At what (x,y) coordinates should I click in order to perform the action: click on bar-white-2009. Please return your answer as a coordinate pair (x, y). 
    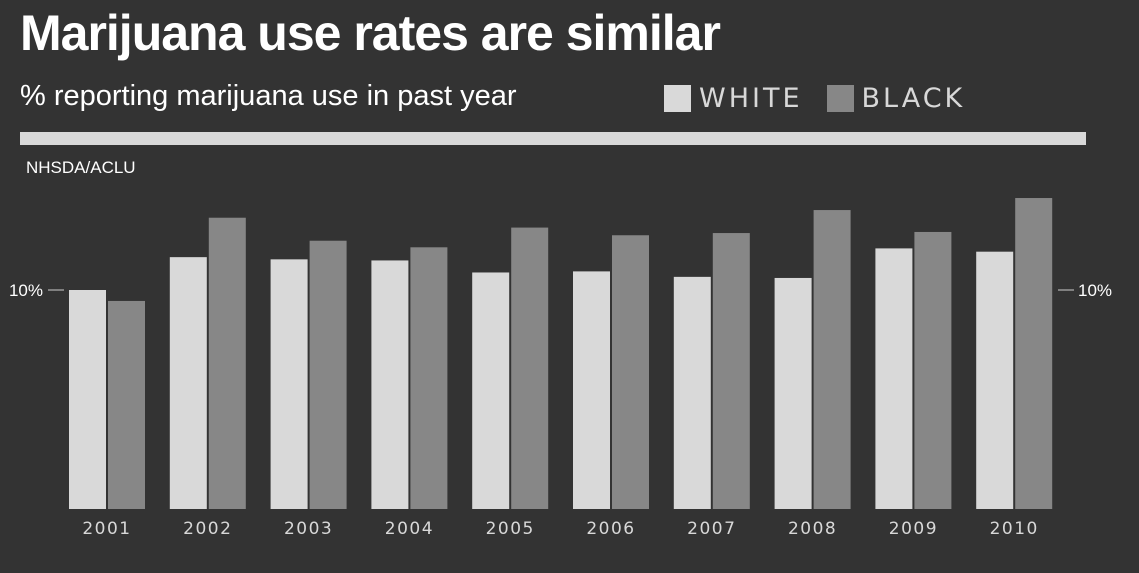
    Looking at the image, I should click on (894, 378).